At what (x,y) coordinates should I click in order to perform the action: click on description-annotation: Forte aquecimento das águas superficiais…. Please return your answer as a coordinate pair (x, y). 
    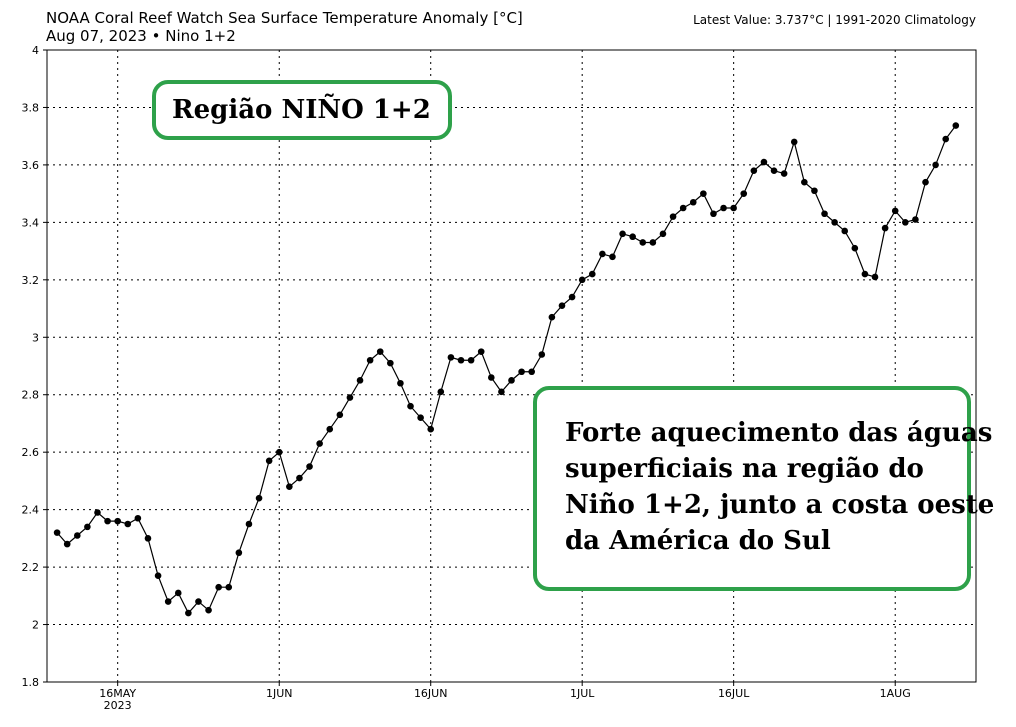
    Looking at the image, I should click on (763, 488).